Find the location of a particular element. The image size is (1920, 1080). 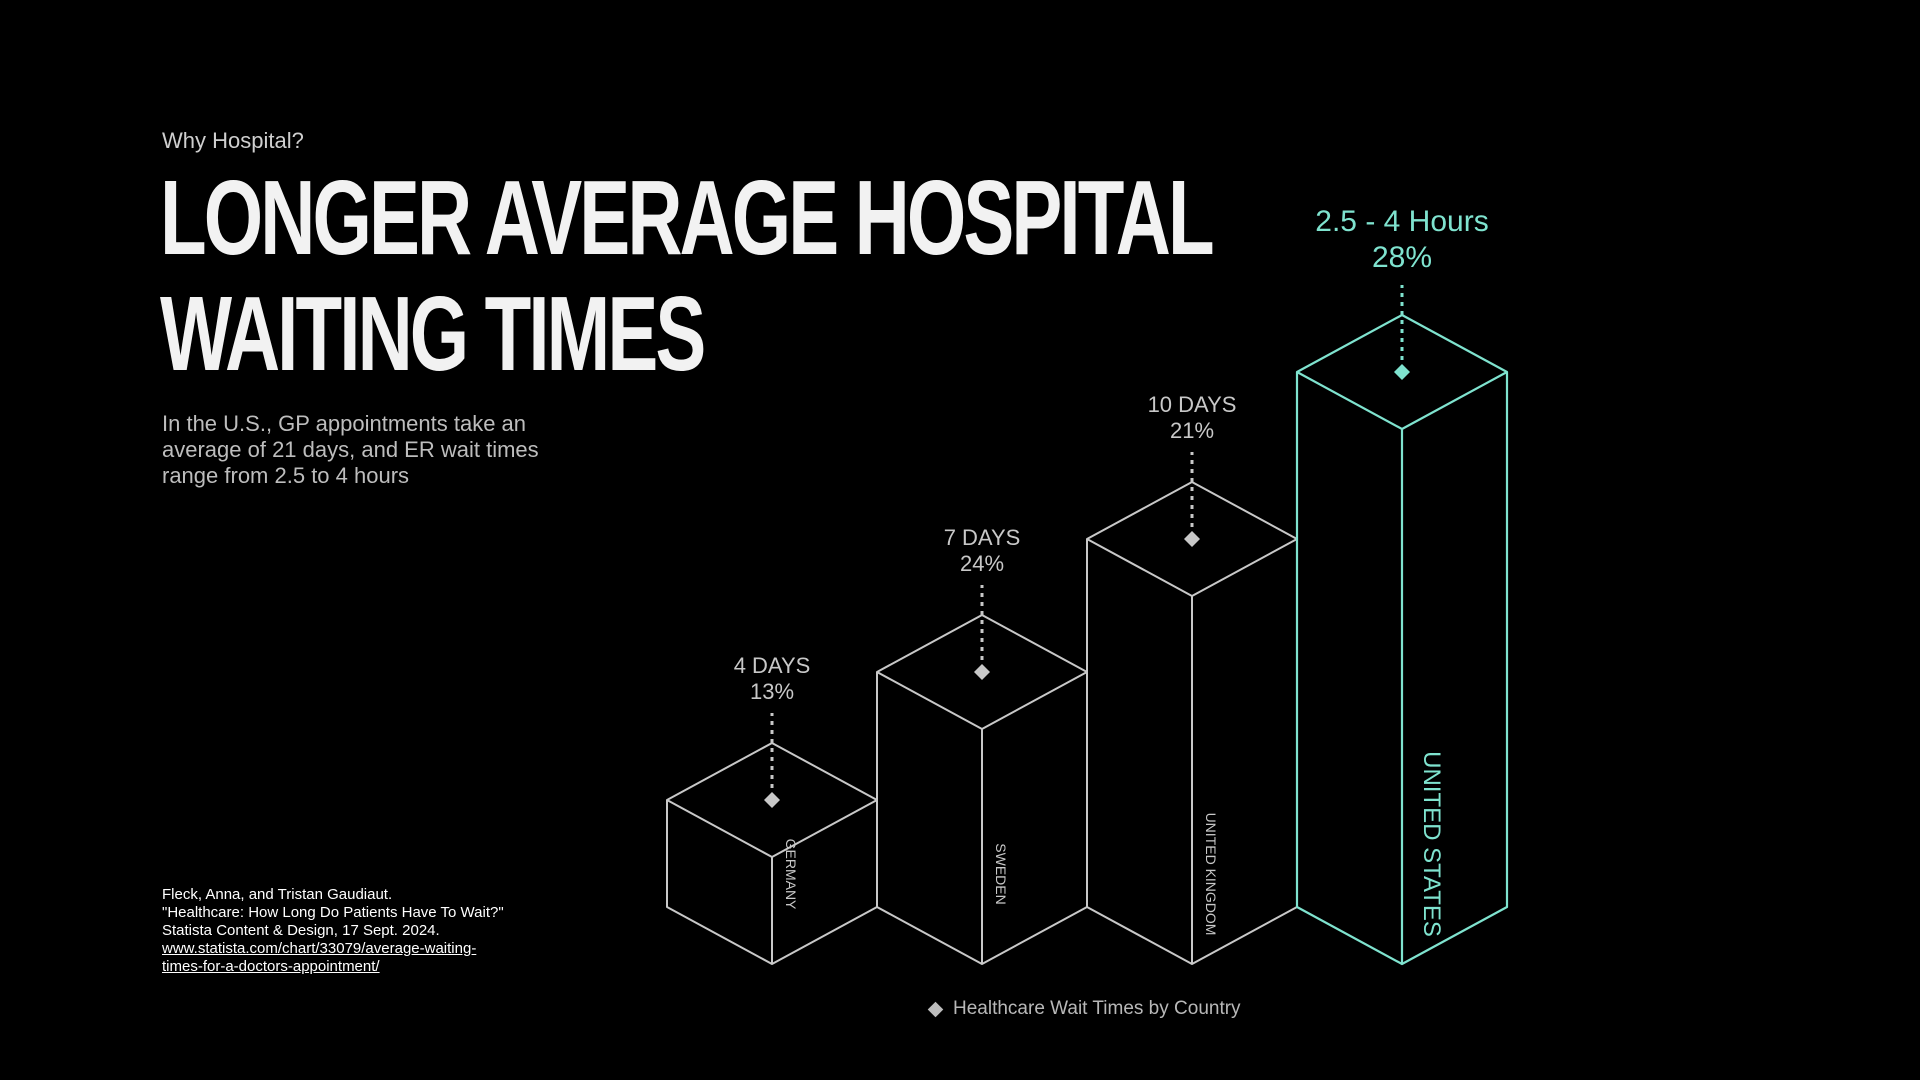

legend-label: Healthcare Wait Times by Country is located at coordinates (1097, 1008).